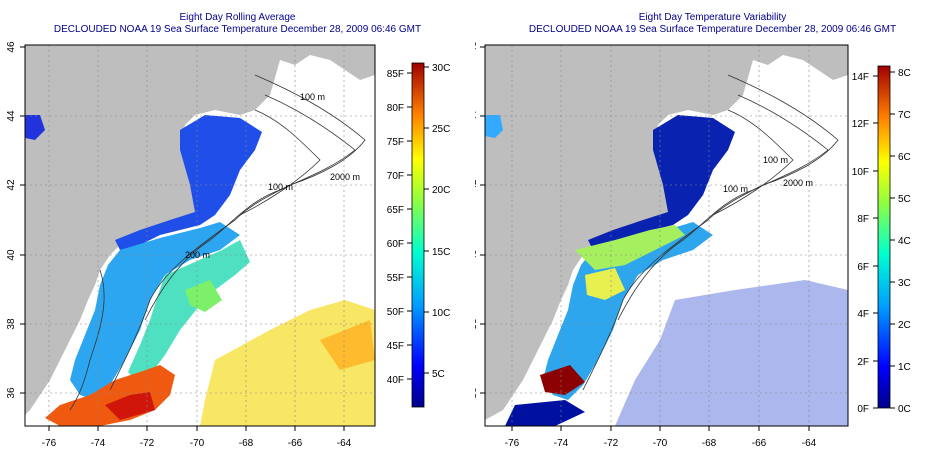 The height and width of the screenshot is (475, 950). Describe the element at coordinates (395, 108) in the screenshot. I see `colorbar-f-label: 80F` at that location.